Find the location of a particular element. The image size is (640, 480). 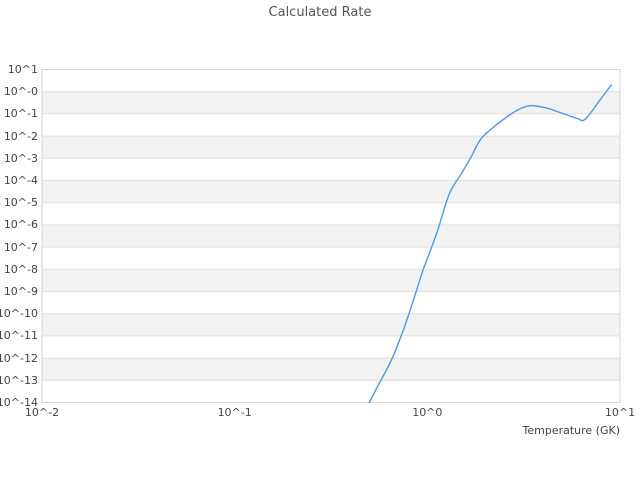

y-tick-label: 10^-8 is located at coordinates (20, 269).